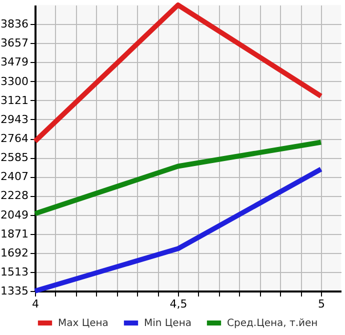 Image resolution: width=345 pixels, height=335 pixels. What do you see at coordinates (14, 43) in the screenshot?
I see `y-tick-label: 3657` at bounding box center [14, 43].